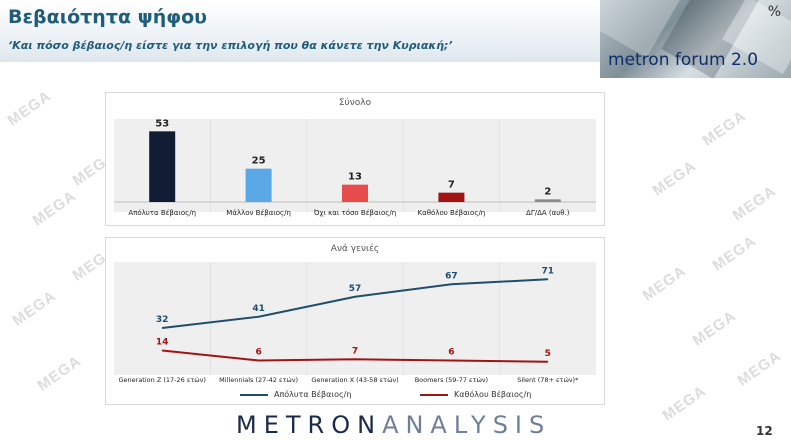 This screenshot has width=791, height=441. Describe the element at coordinates (774, 12) in the screenshot. I see `percent-symbol: %` at that location.